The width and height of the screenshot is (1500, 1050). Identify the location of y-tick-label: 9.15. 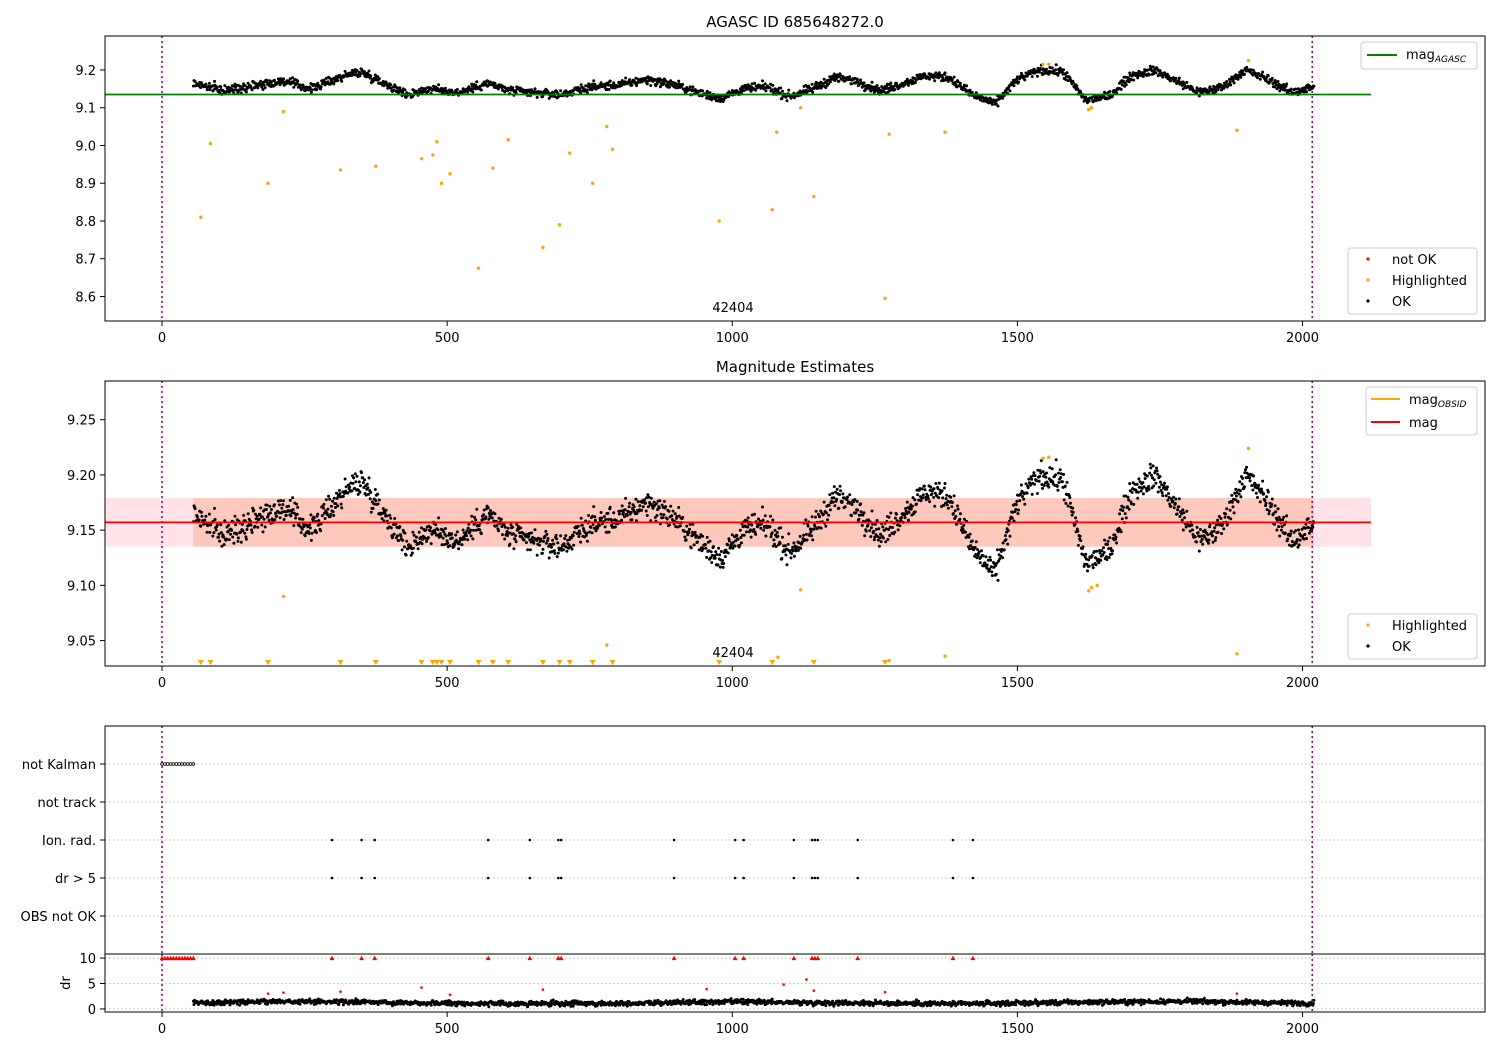
(81, 531).